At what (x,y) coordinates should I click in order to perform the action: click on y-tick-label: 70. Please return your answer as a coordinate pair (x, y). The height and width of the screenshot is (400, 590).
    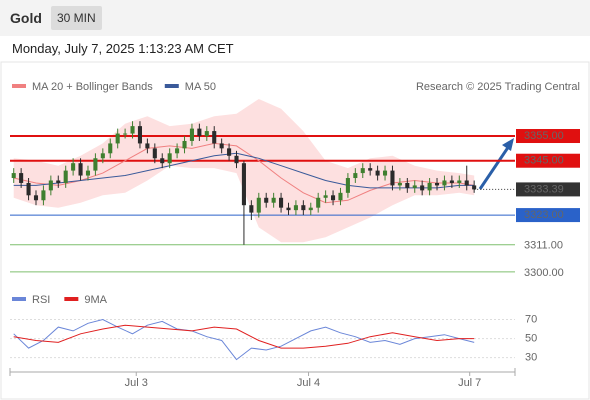
    Looking at the image, I should click on (531, 319).